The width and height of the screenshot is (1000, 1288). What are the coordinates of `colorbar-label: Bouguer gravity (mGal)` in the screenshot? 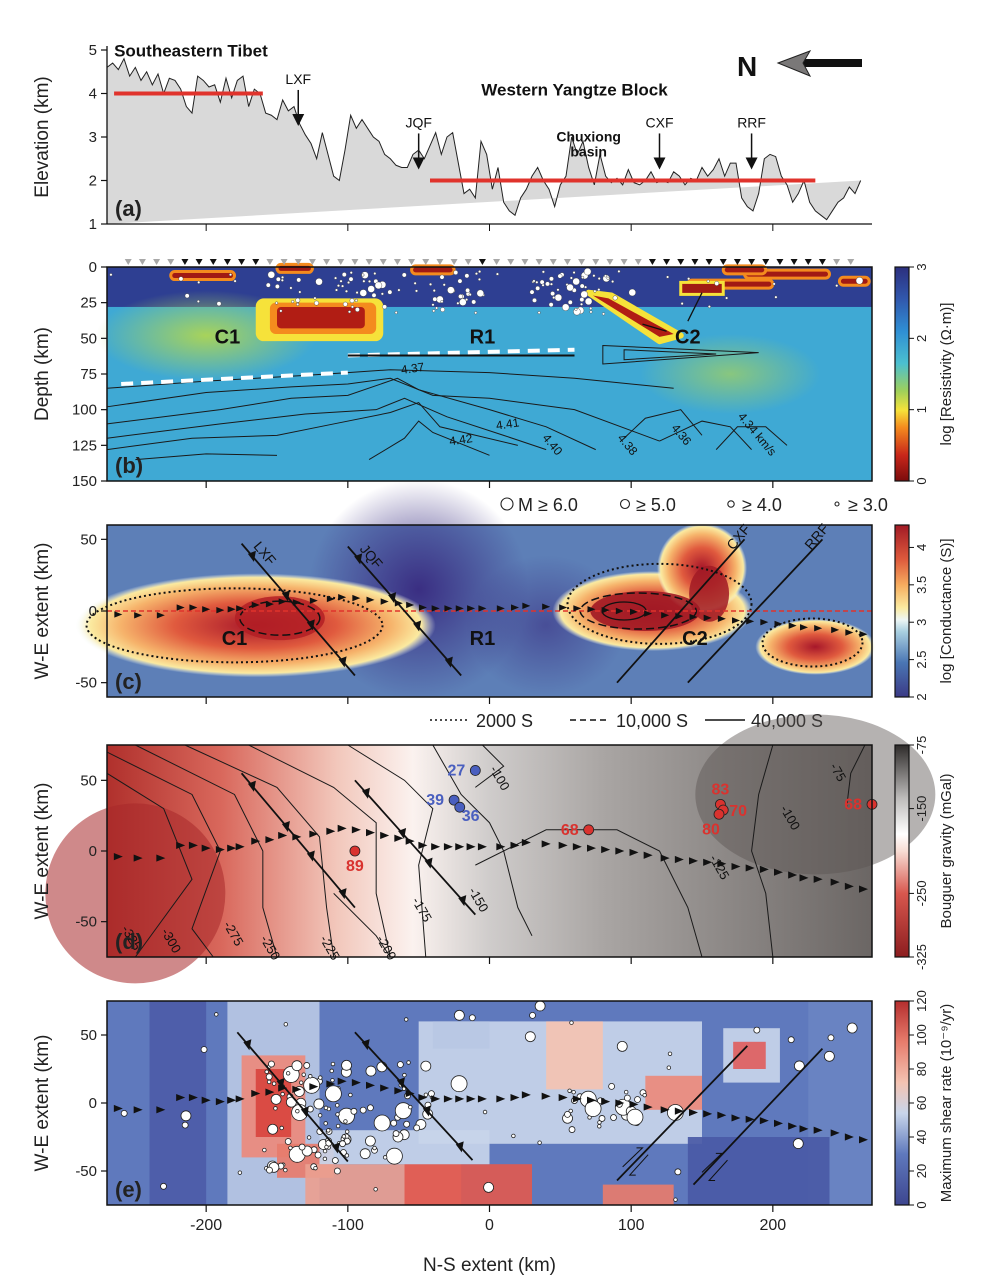 It's located at (946, 850).